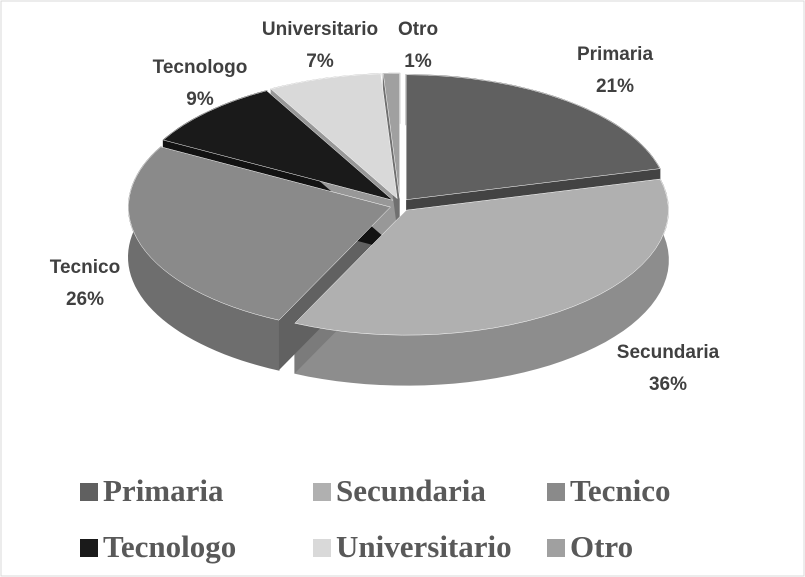 This screenshot has width=805, height=577. Describe the element at coordinates (163, 490) in the screenshot. I see `legend-label: Primaria` at that location.